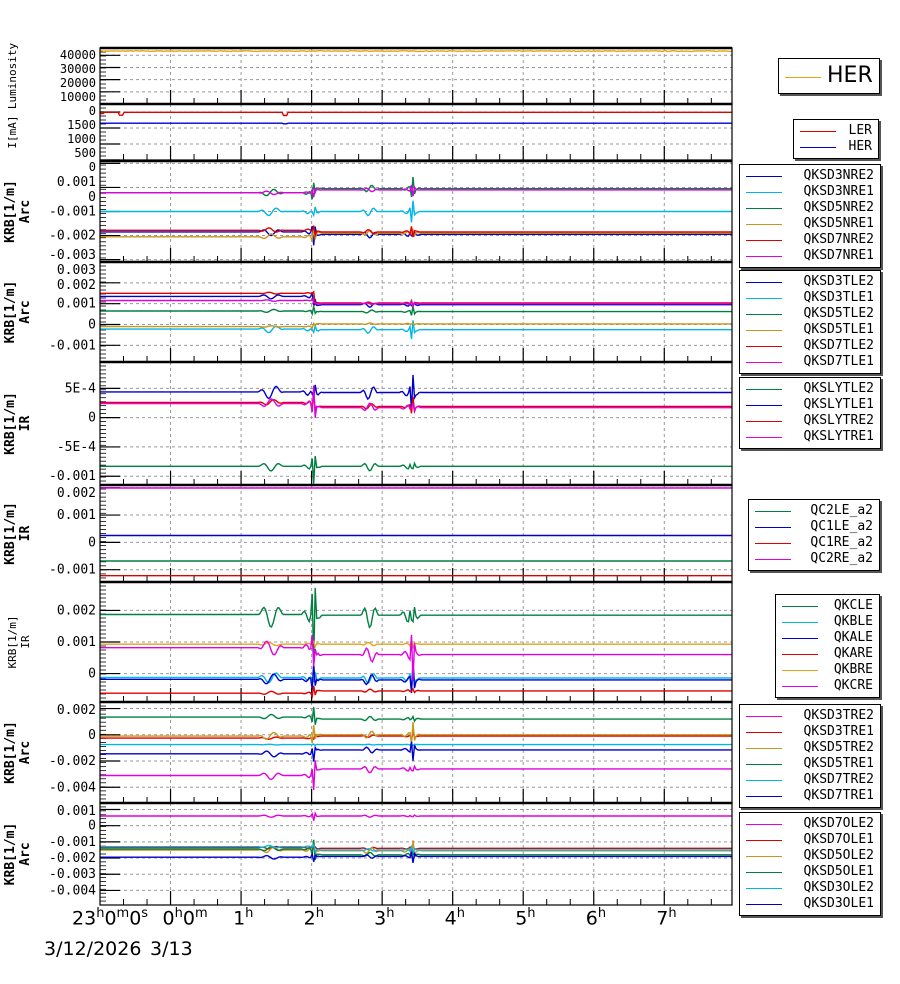  What do you see at coordinates (838, 297) in the screenshot?
I see `legend-label: QKSD3TLE1` at bounding box center [838, 297].